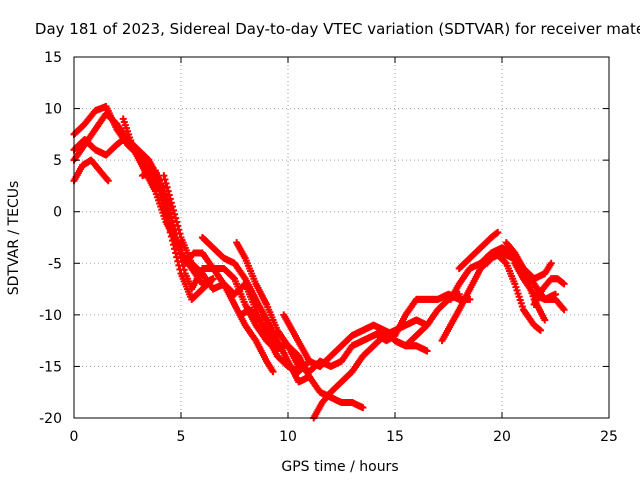  Describe the element at coordinates (609, 437) in the screenshot. I see `x-tick-label: 25` at that location.